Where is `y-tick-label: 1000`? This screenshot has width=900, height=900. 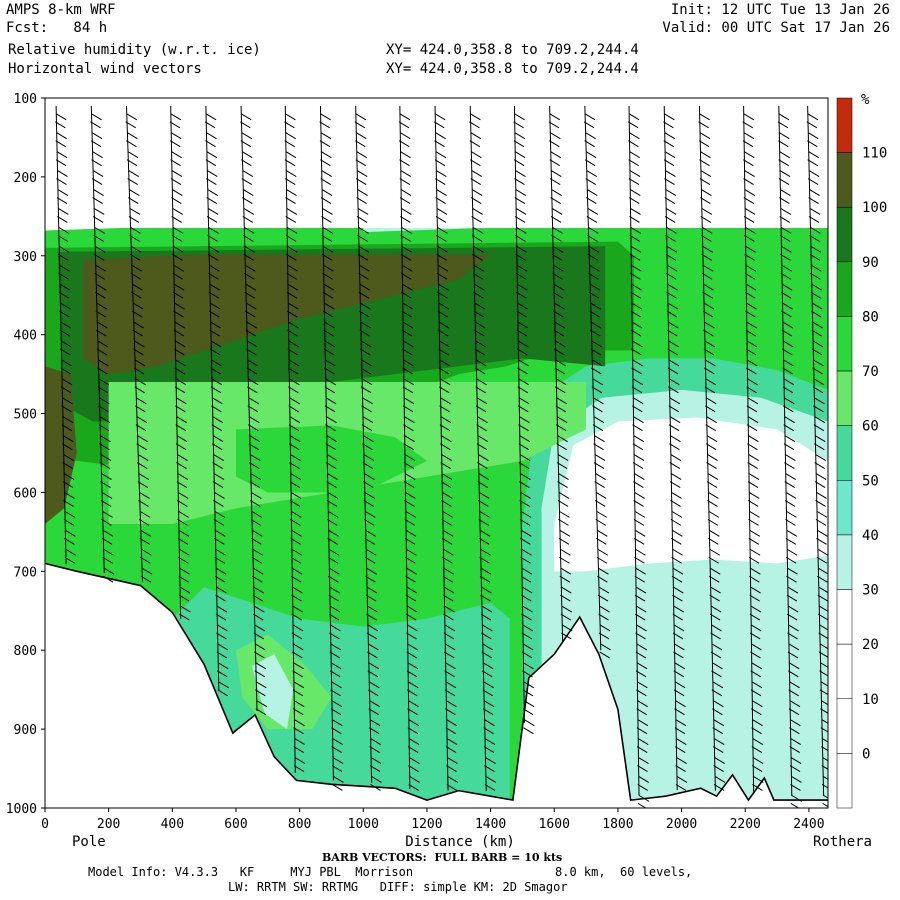
y-tick-label: 1000 is located at coordinates (21, 809).